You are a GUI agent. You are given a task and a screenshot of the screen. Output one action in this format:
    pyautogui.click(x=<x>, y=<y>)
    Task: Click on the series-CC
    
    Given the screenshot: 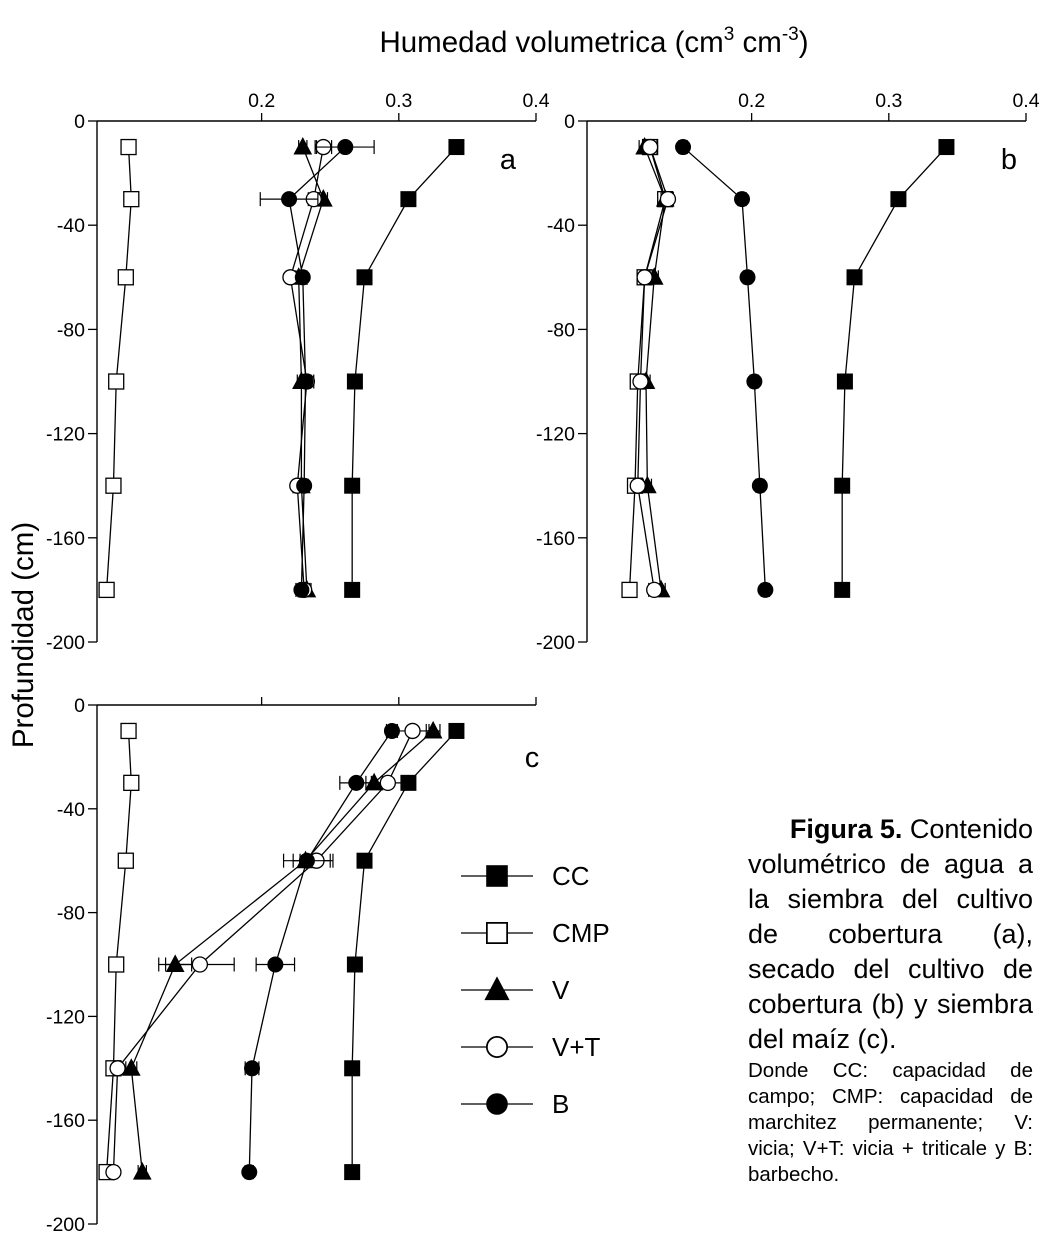 What is the action you would take?
    pyautogui.click(x=404, y=951)
    